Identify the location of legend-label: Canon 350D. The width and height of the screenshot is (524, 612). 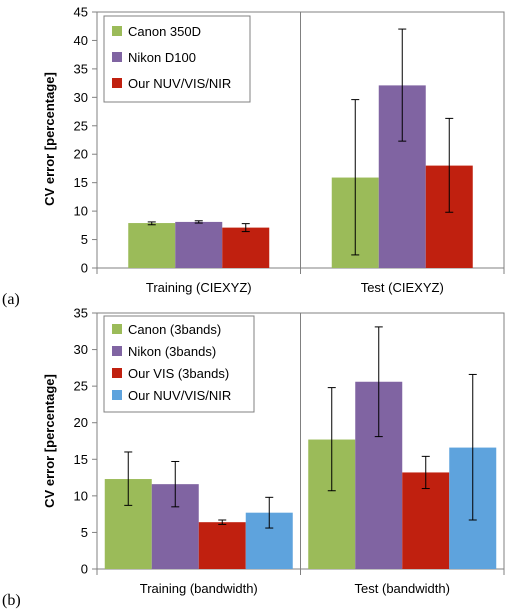
(164, 31).